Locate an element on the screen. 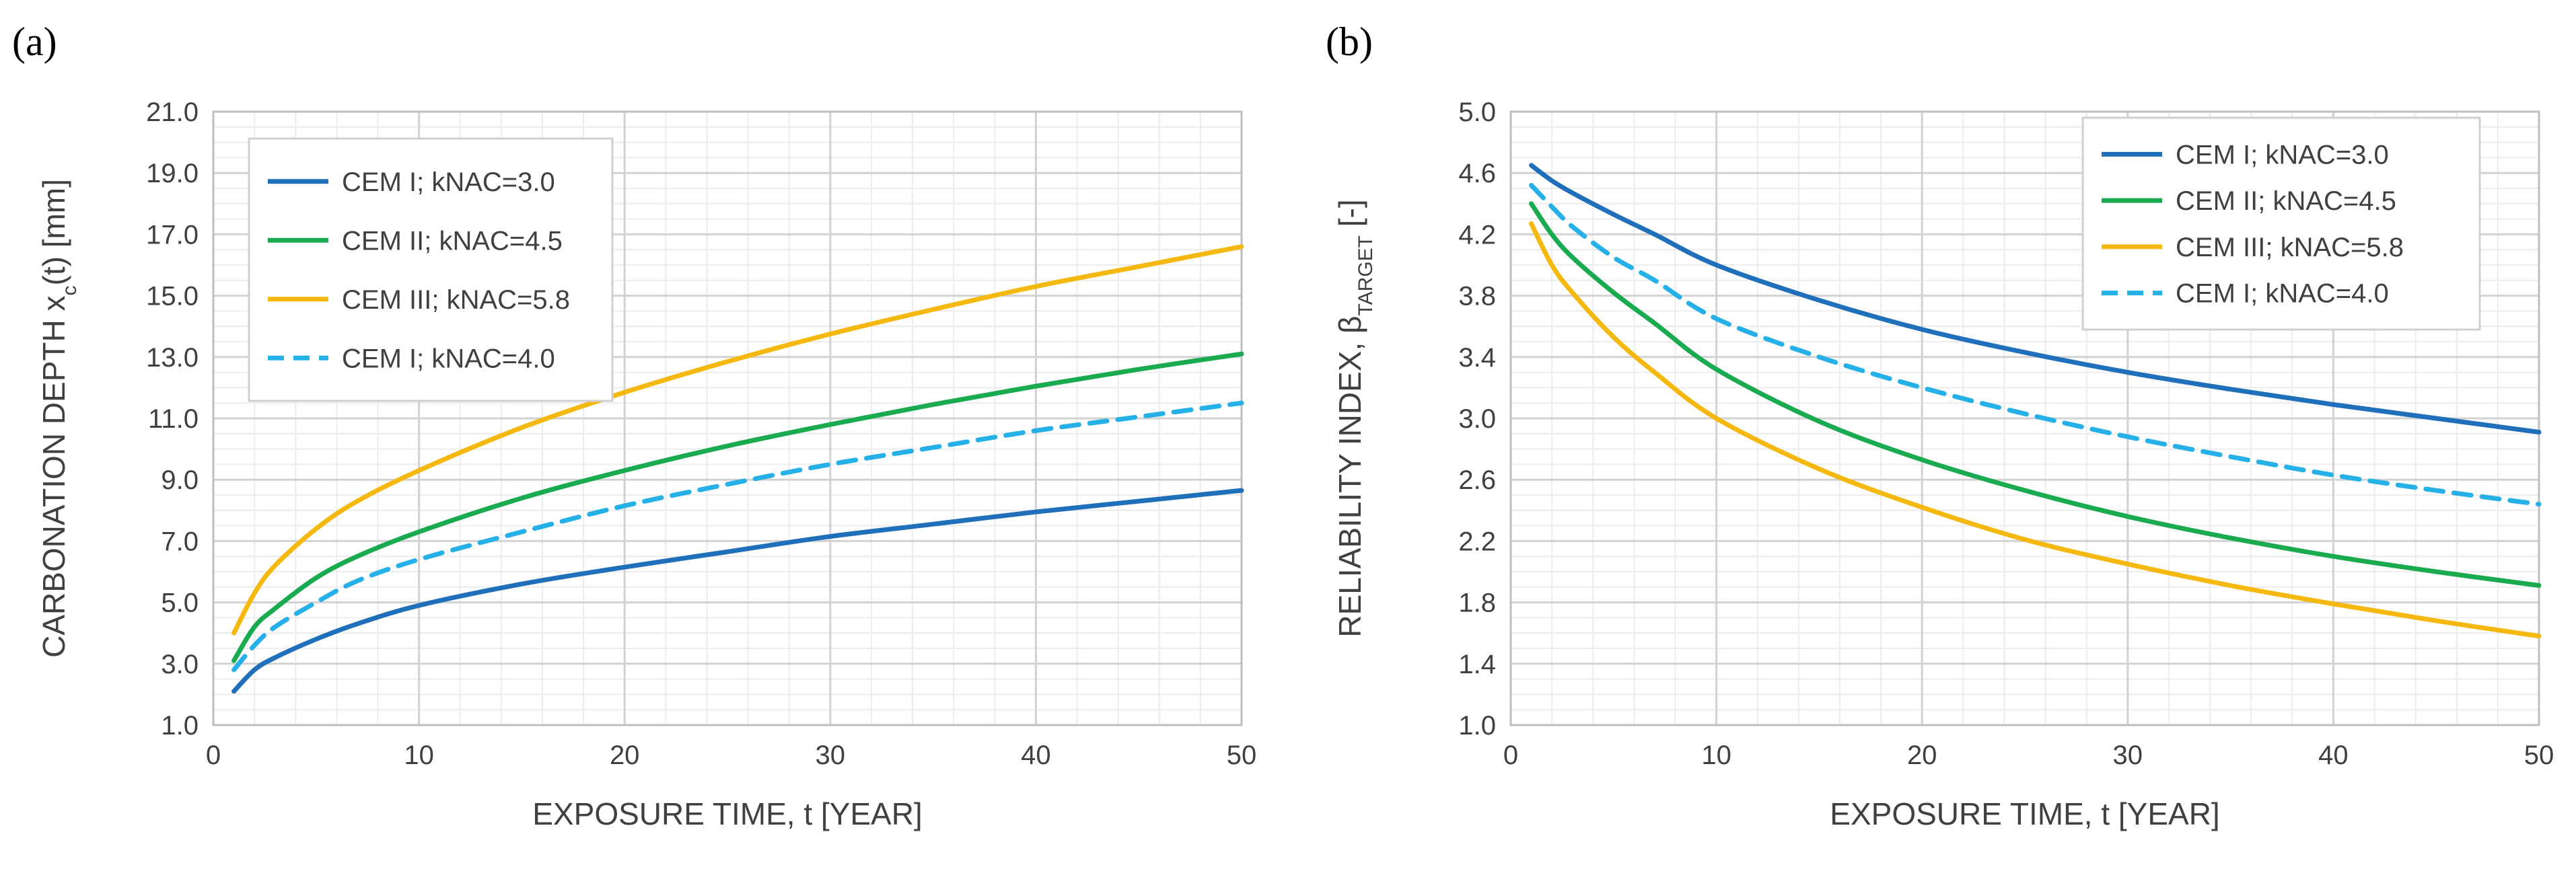 This screenshot has width=2576, height=869. y-axis-title-tail: [-] is located at coordinates (1349, 217).